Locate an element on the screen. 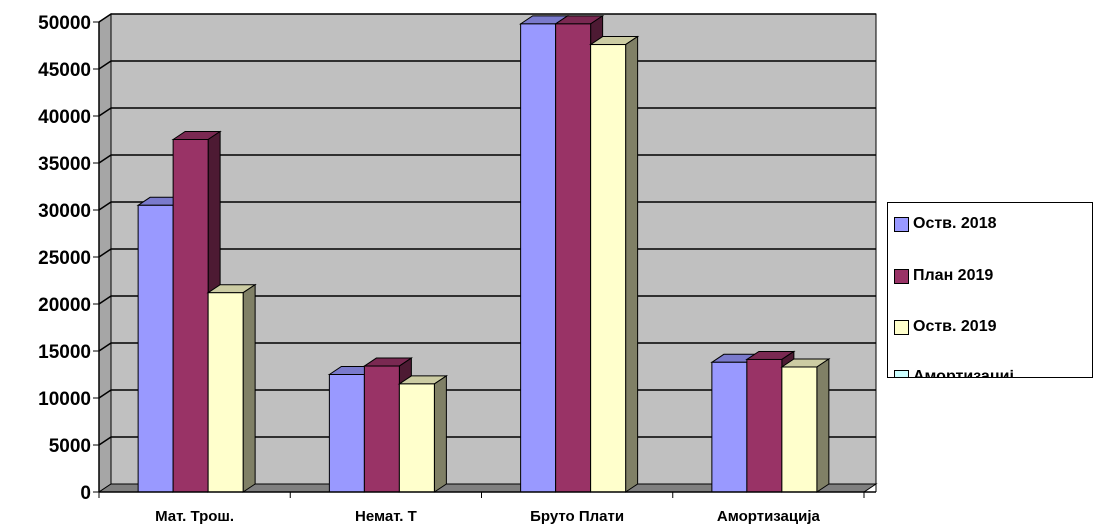  legend-label: Оств. 2018 is located at coordinates (955, 223).